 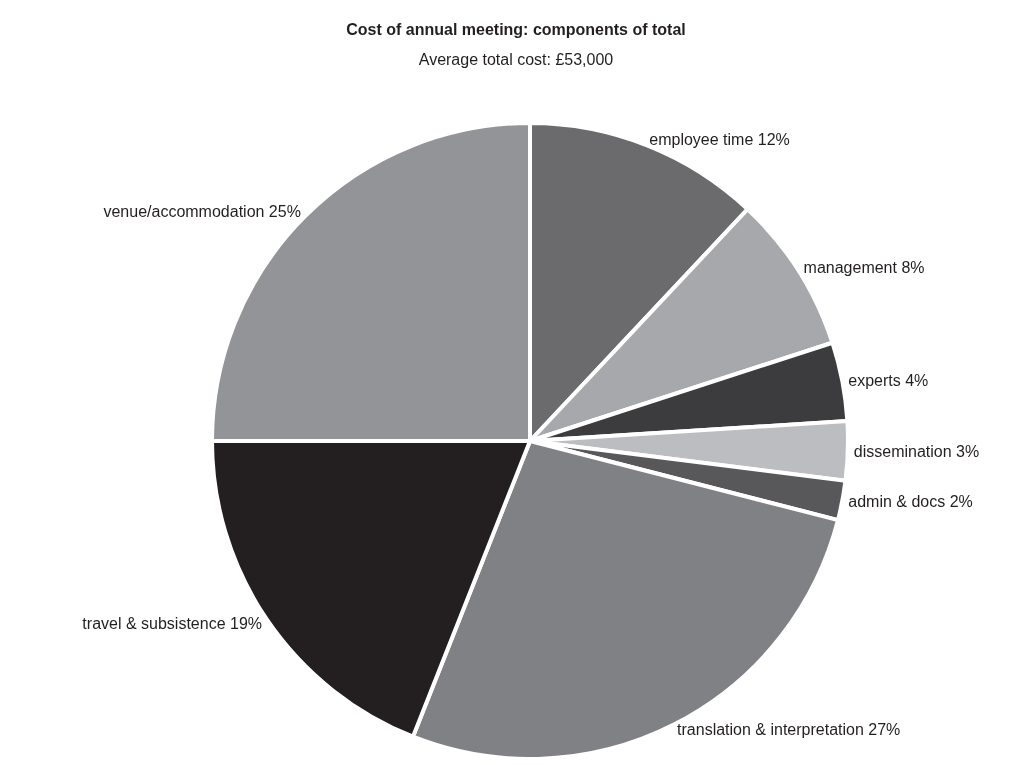 I want to click on slice-label: venue/accommodation 25%, so click(x=202, y=212).